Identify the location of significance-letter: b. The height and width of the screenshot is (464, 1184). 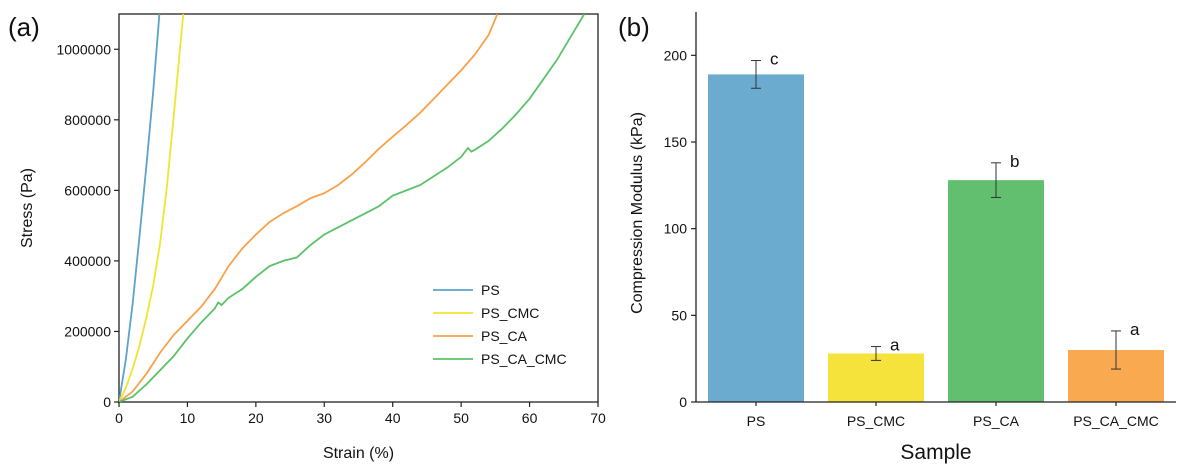
(1014, 161).